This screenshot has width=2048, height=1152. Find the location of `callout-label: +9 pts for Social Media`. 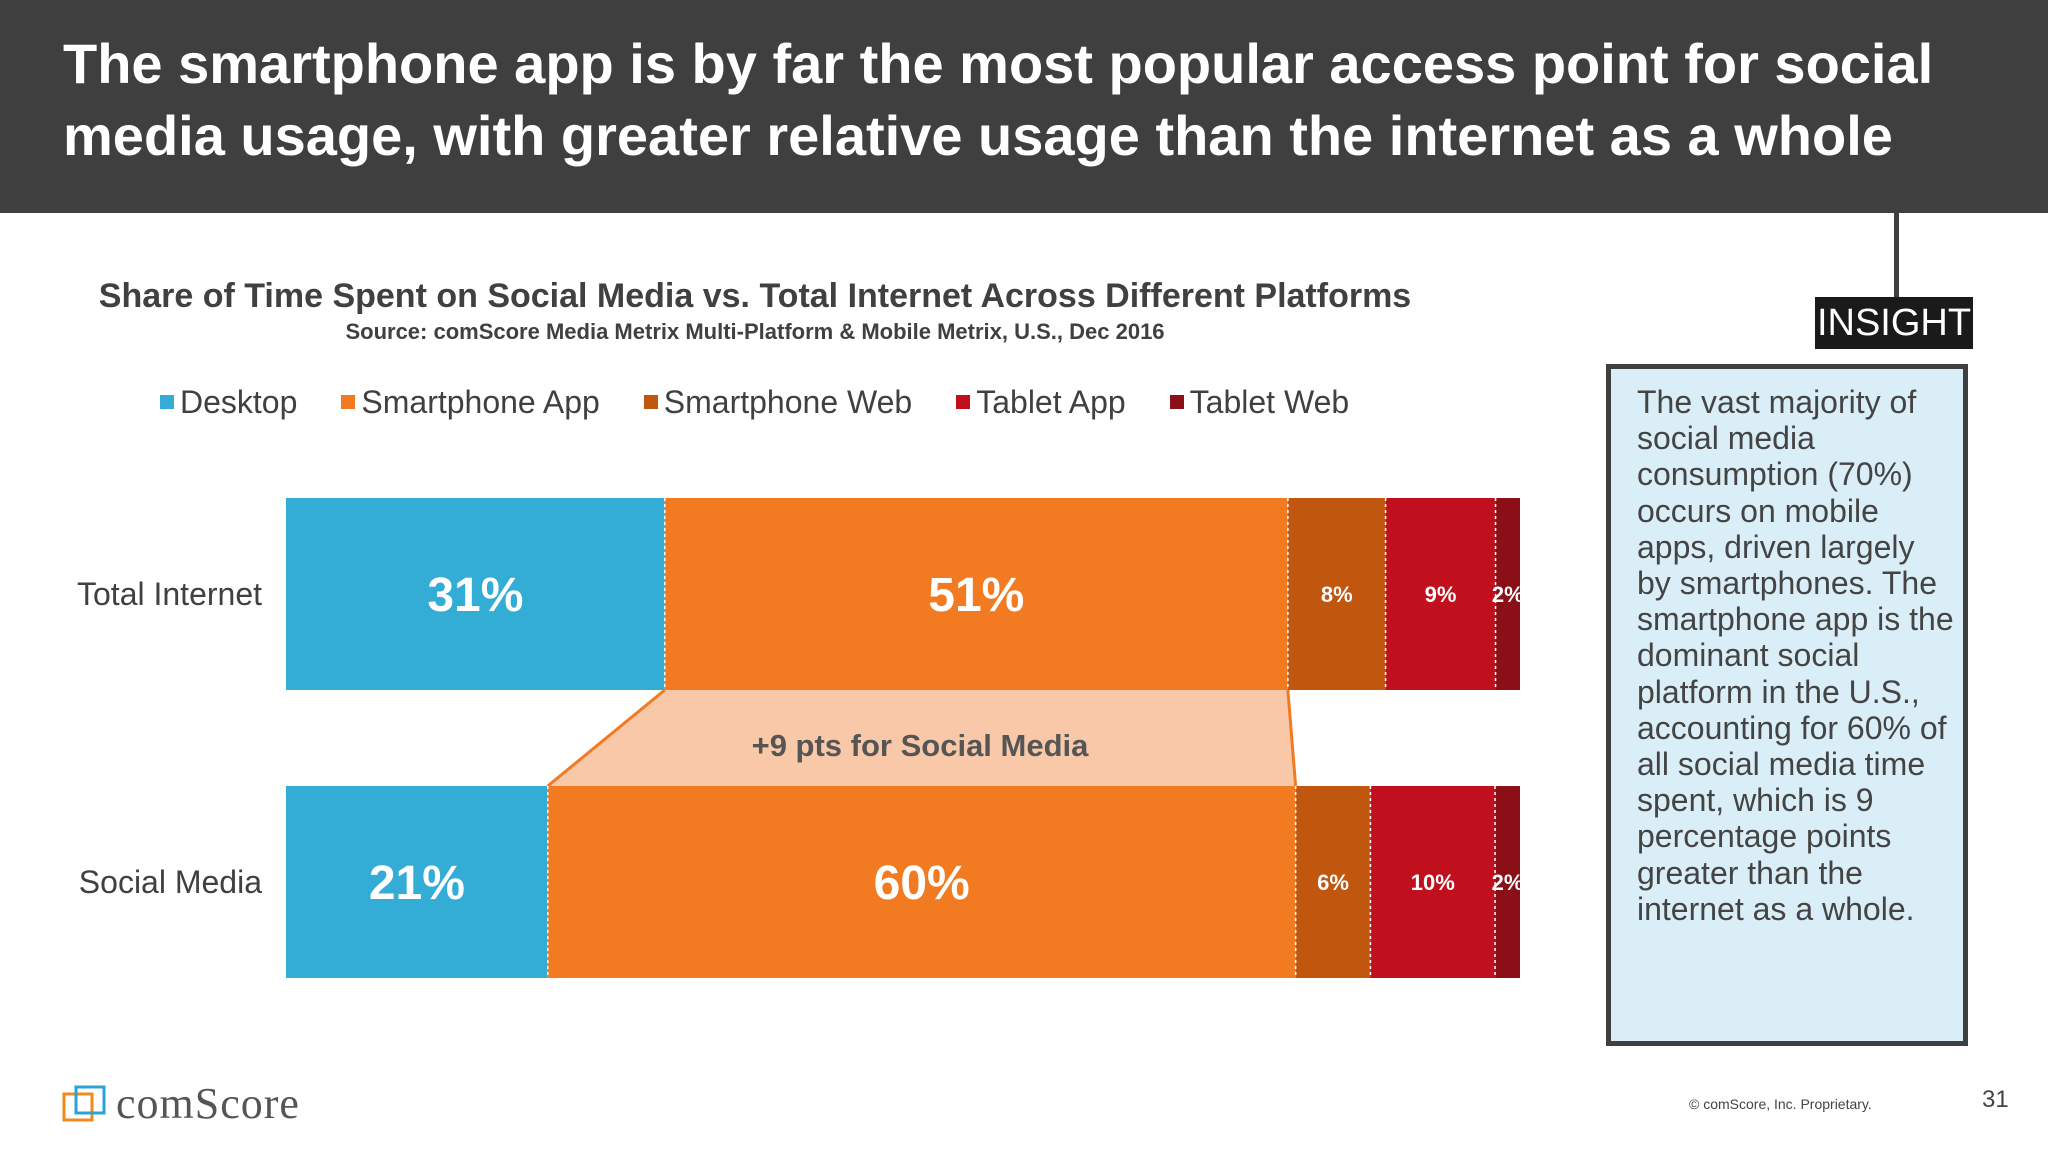

callout-label: +9 pts for Social Media is located at coordinates (920, 745).